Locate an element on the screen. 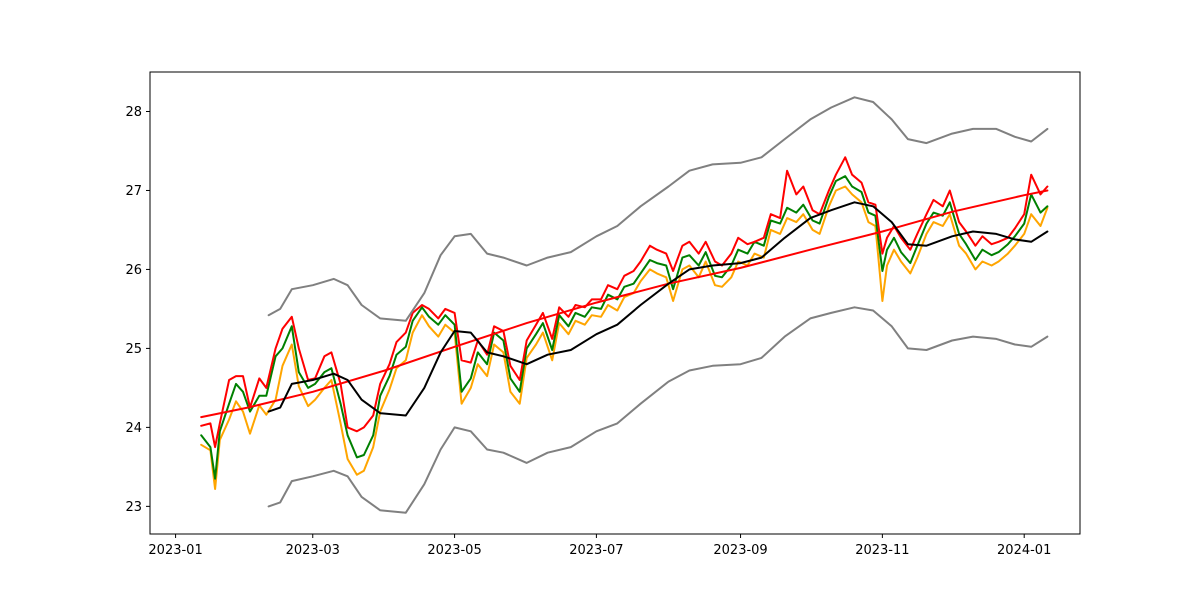  y-tick-label-4: 27 is located at coordinates (133, 191).